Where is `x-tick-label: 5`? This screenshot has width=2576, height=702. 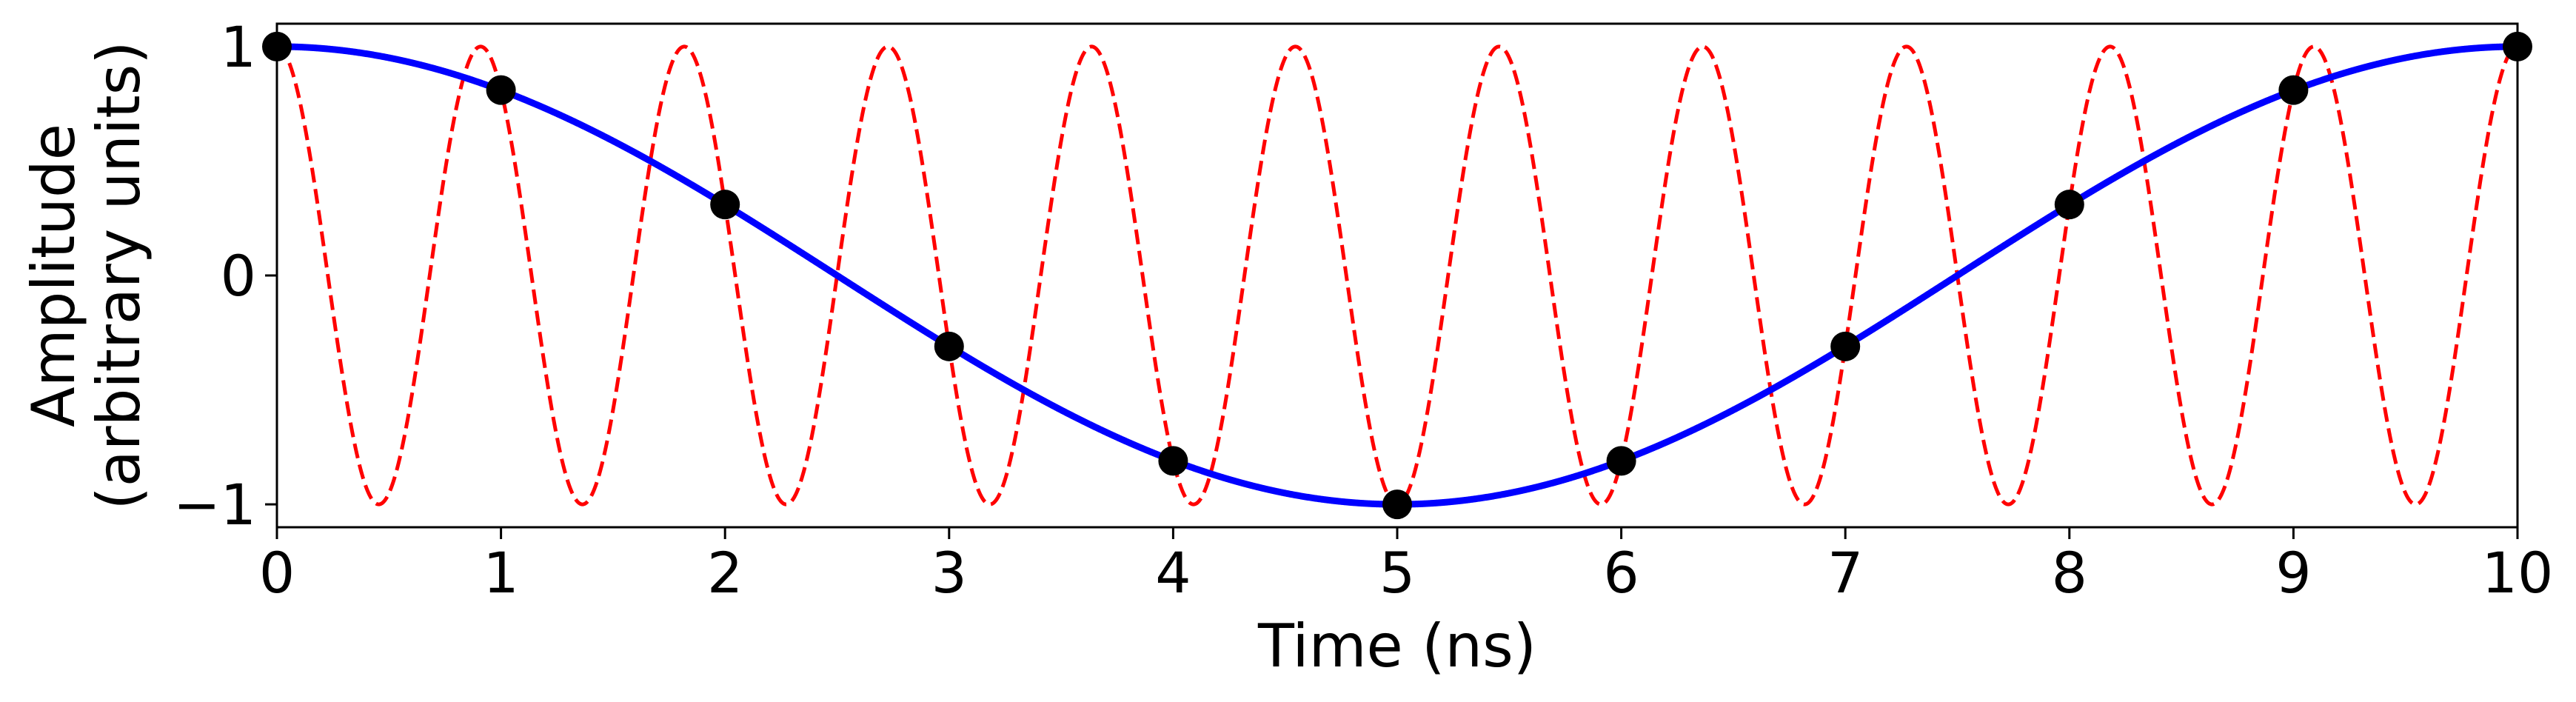
x-tick-label: 5 is located at coordinates (1397, 573).